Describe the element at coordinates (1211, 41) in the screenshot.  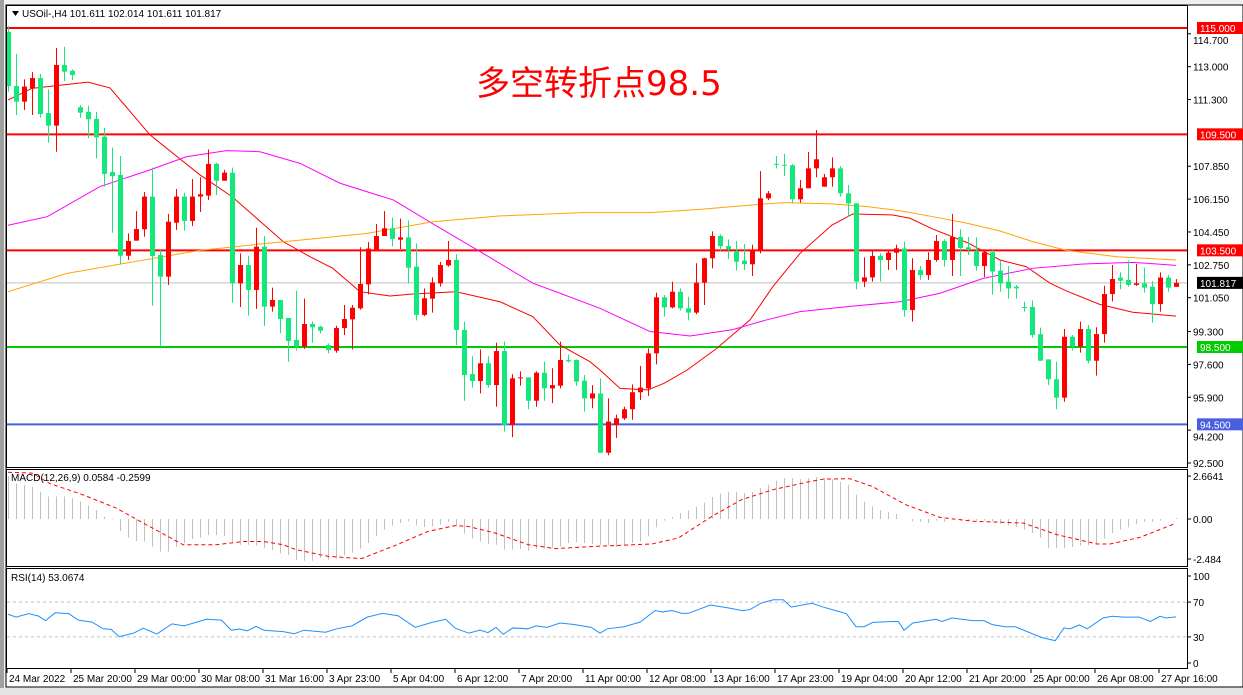
I see `price-tick-label: 114.700` at that location.